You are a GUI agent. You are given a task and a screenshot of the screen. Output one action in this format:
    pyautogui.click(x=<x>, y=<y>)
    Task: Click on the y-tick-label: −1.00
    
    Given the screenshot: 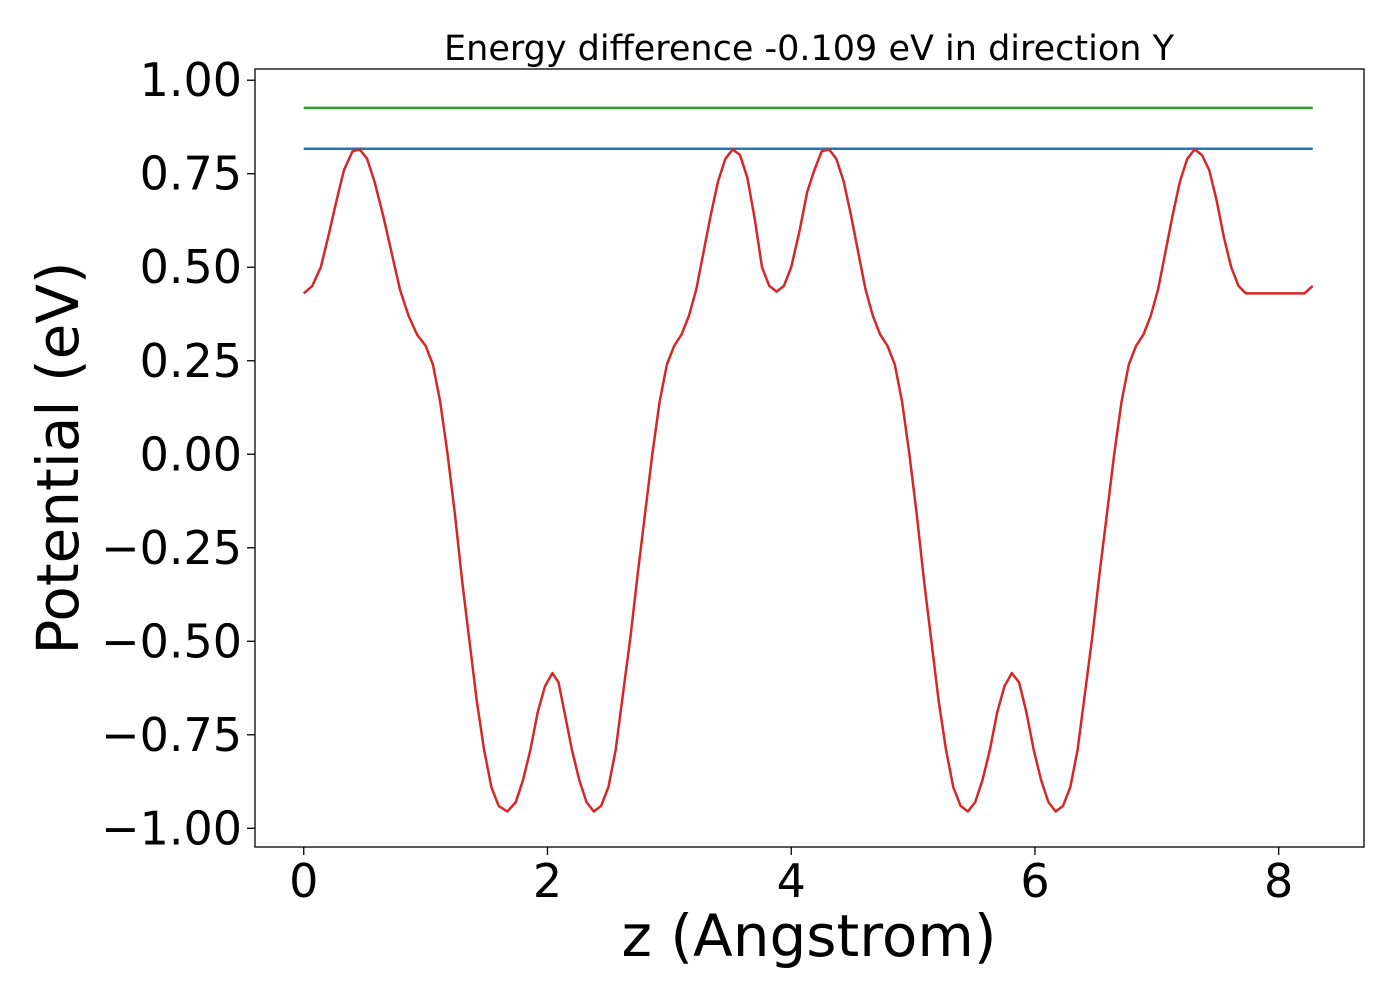 What is the action you would take?
    pyautogui.click(x=171, y=828)
    